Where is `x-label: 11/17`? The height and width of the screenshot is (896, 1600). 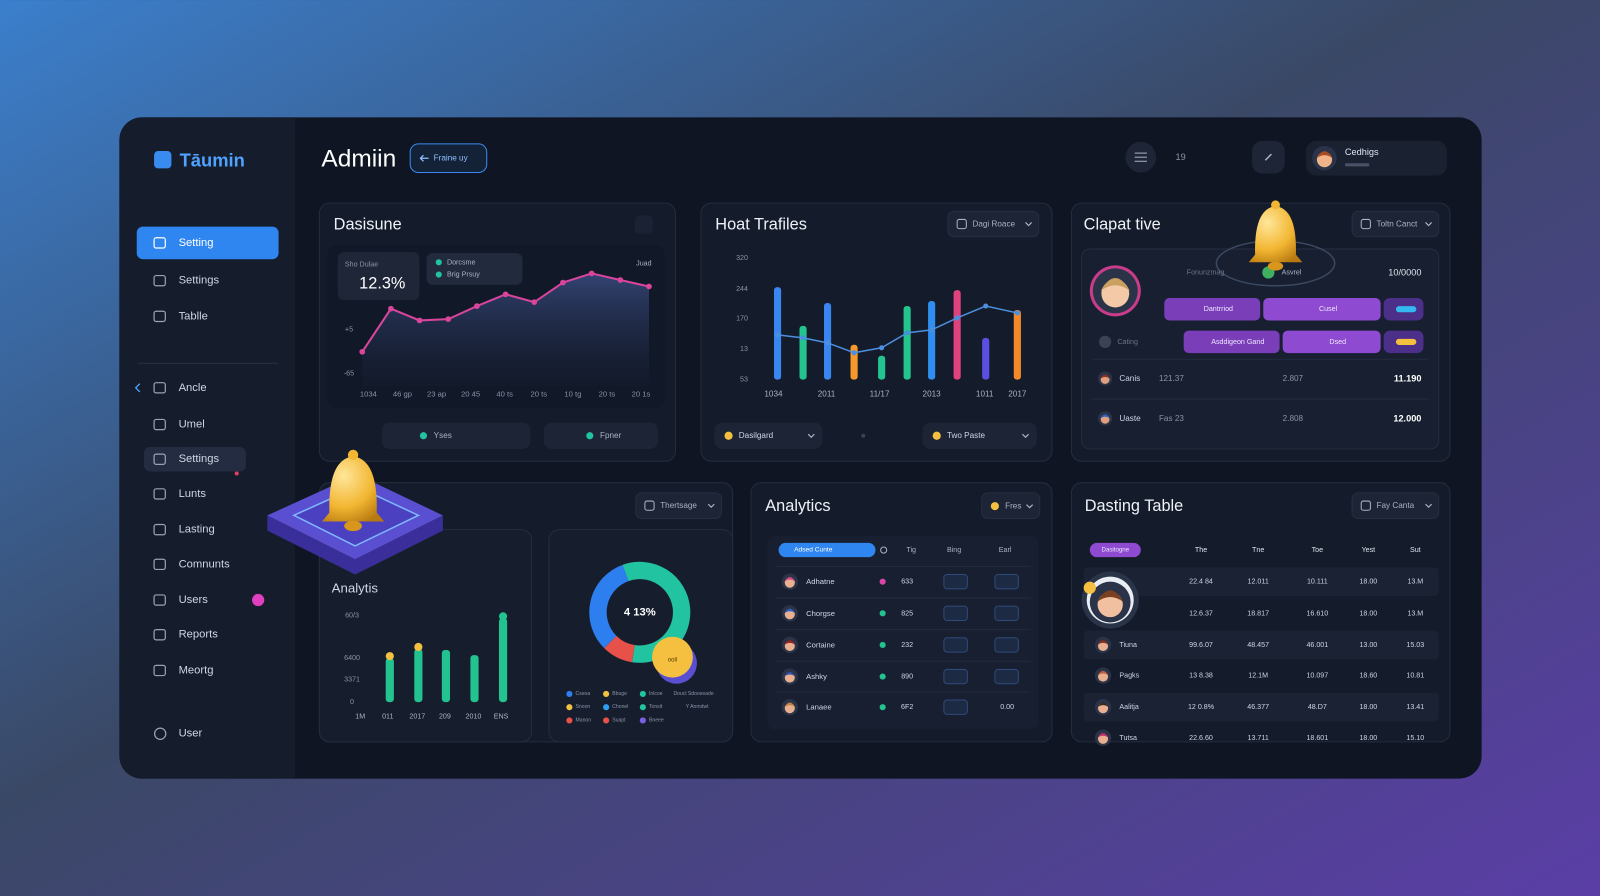 x-label: 11/17 is located at coordinates (880, 393).